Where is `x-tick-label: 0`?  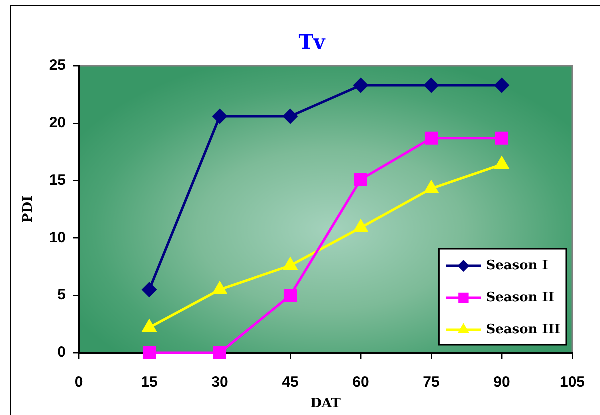
x-tick-label: 0 is located at coordinates (79, 383).